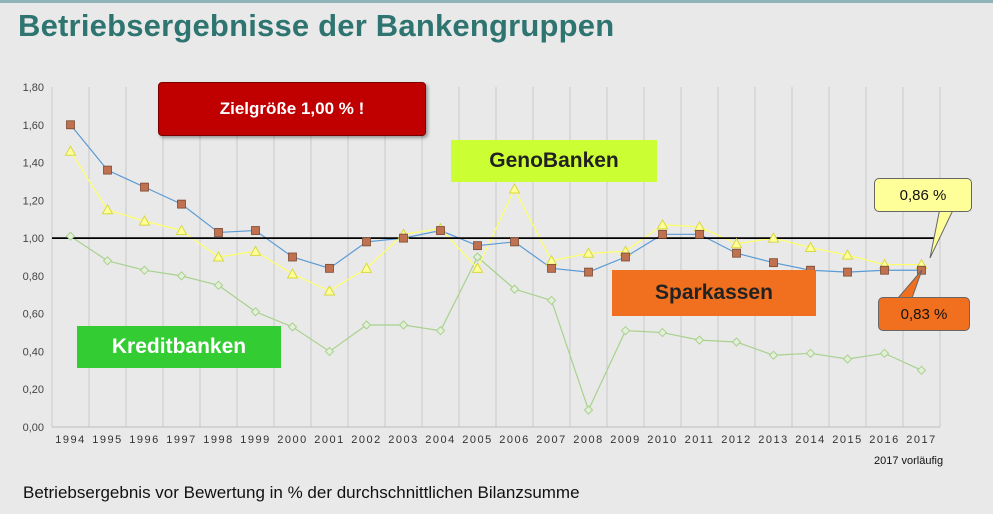  What do you see at coordinates (33, 258) in the screenshot?
I see `y-axis: 0,00 0,20 0,40 0,60 0,80 1,00 1,20 1,40 1,60 1,80` at bounding box center [33, 258].